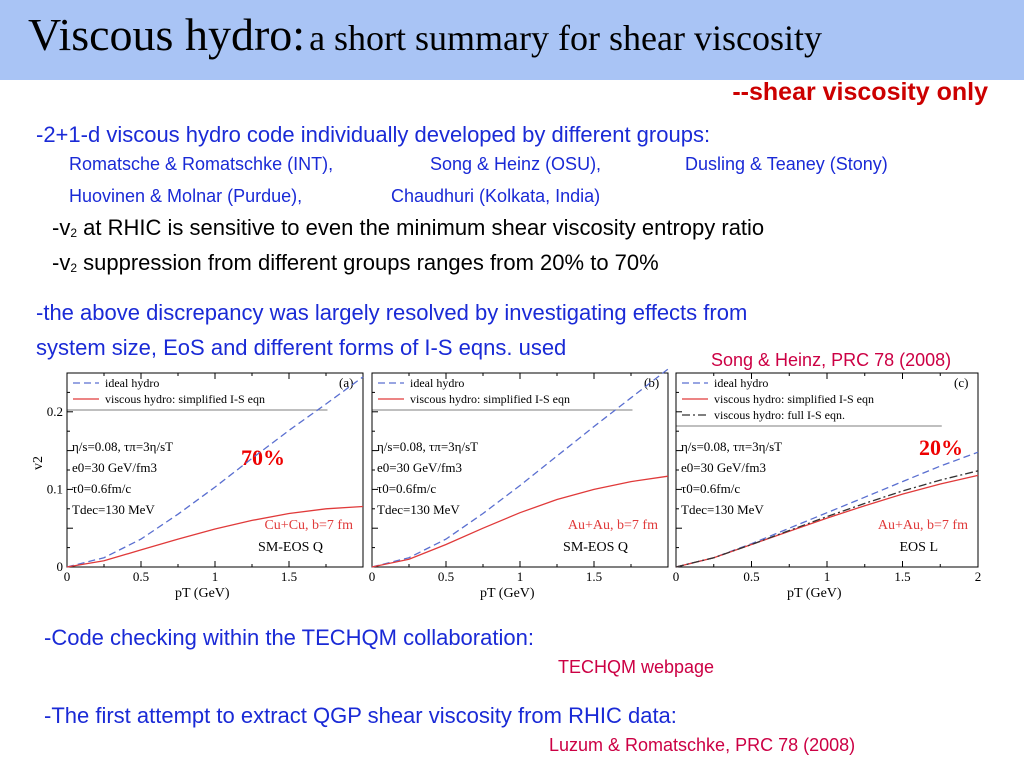 This screenshot has width=1024, height=768. Describe the element at coordinates (263, 457) in the screenshot. I see `suppression-annotation: 70%` at that location.